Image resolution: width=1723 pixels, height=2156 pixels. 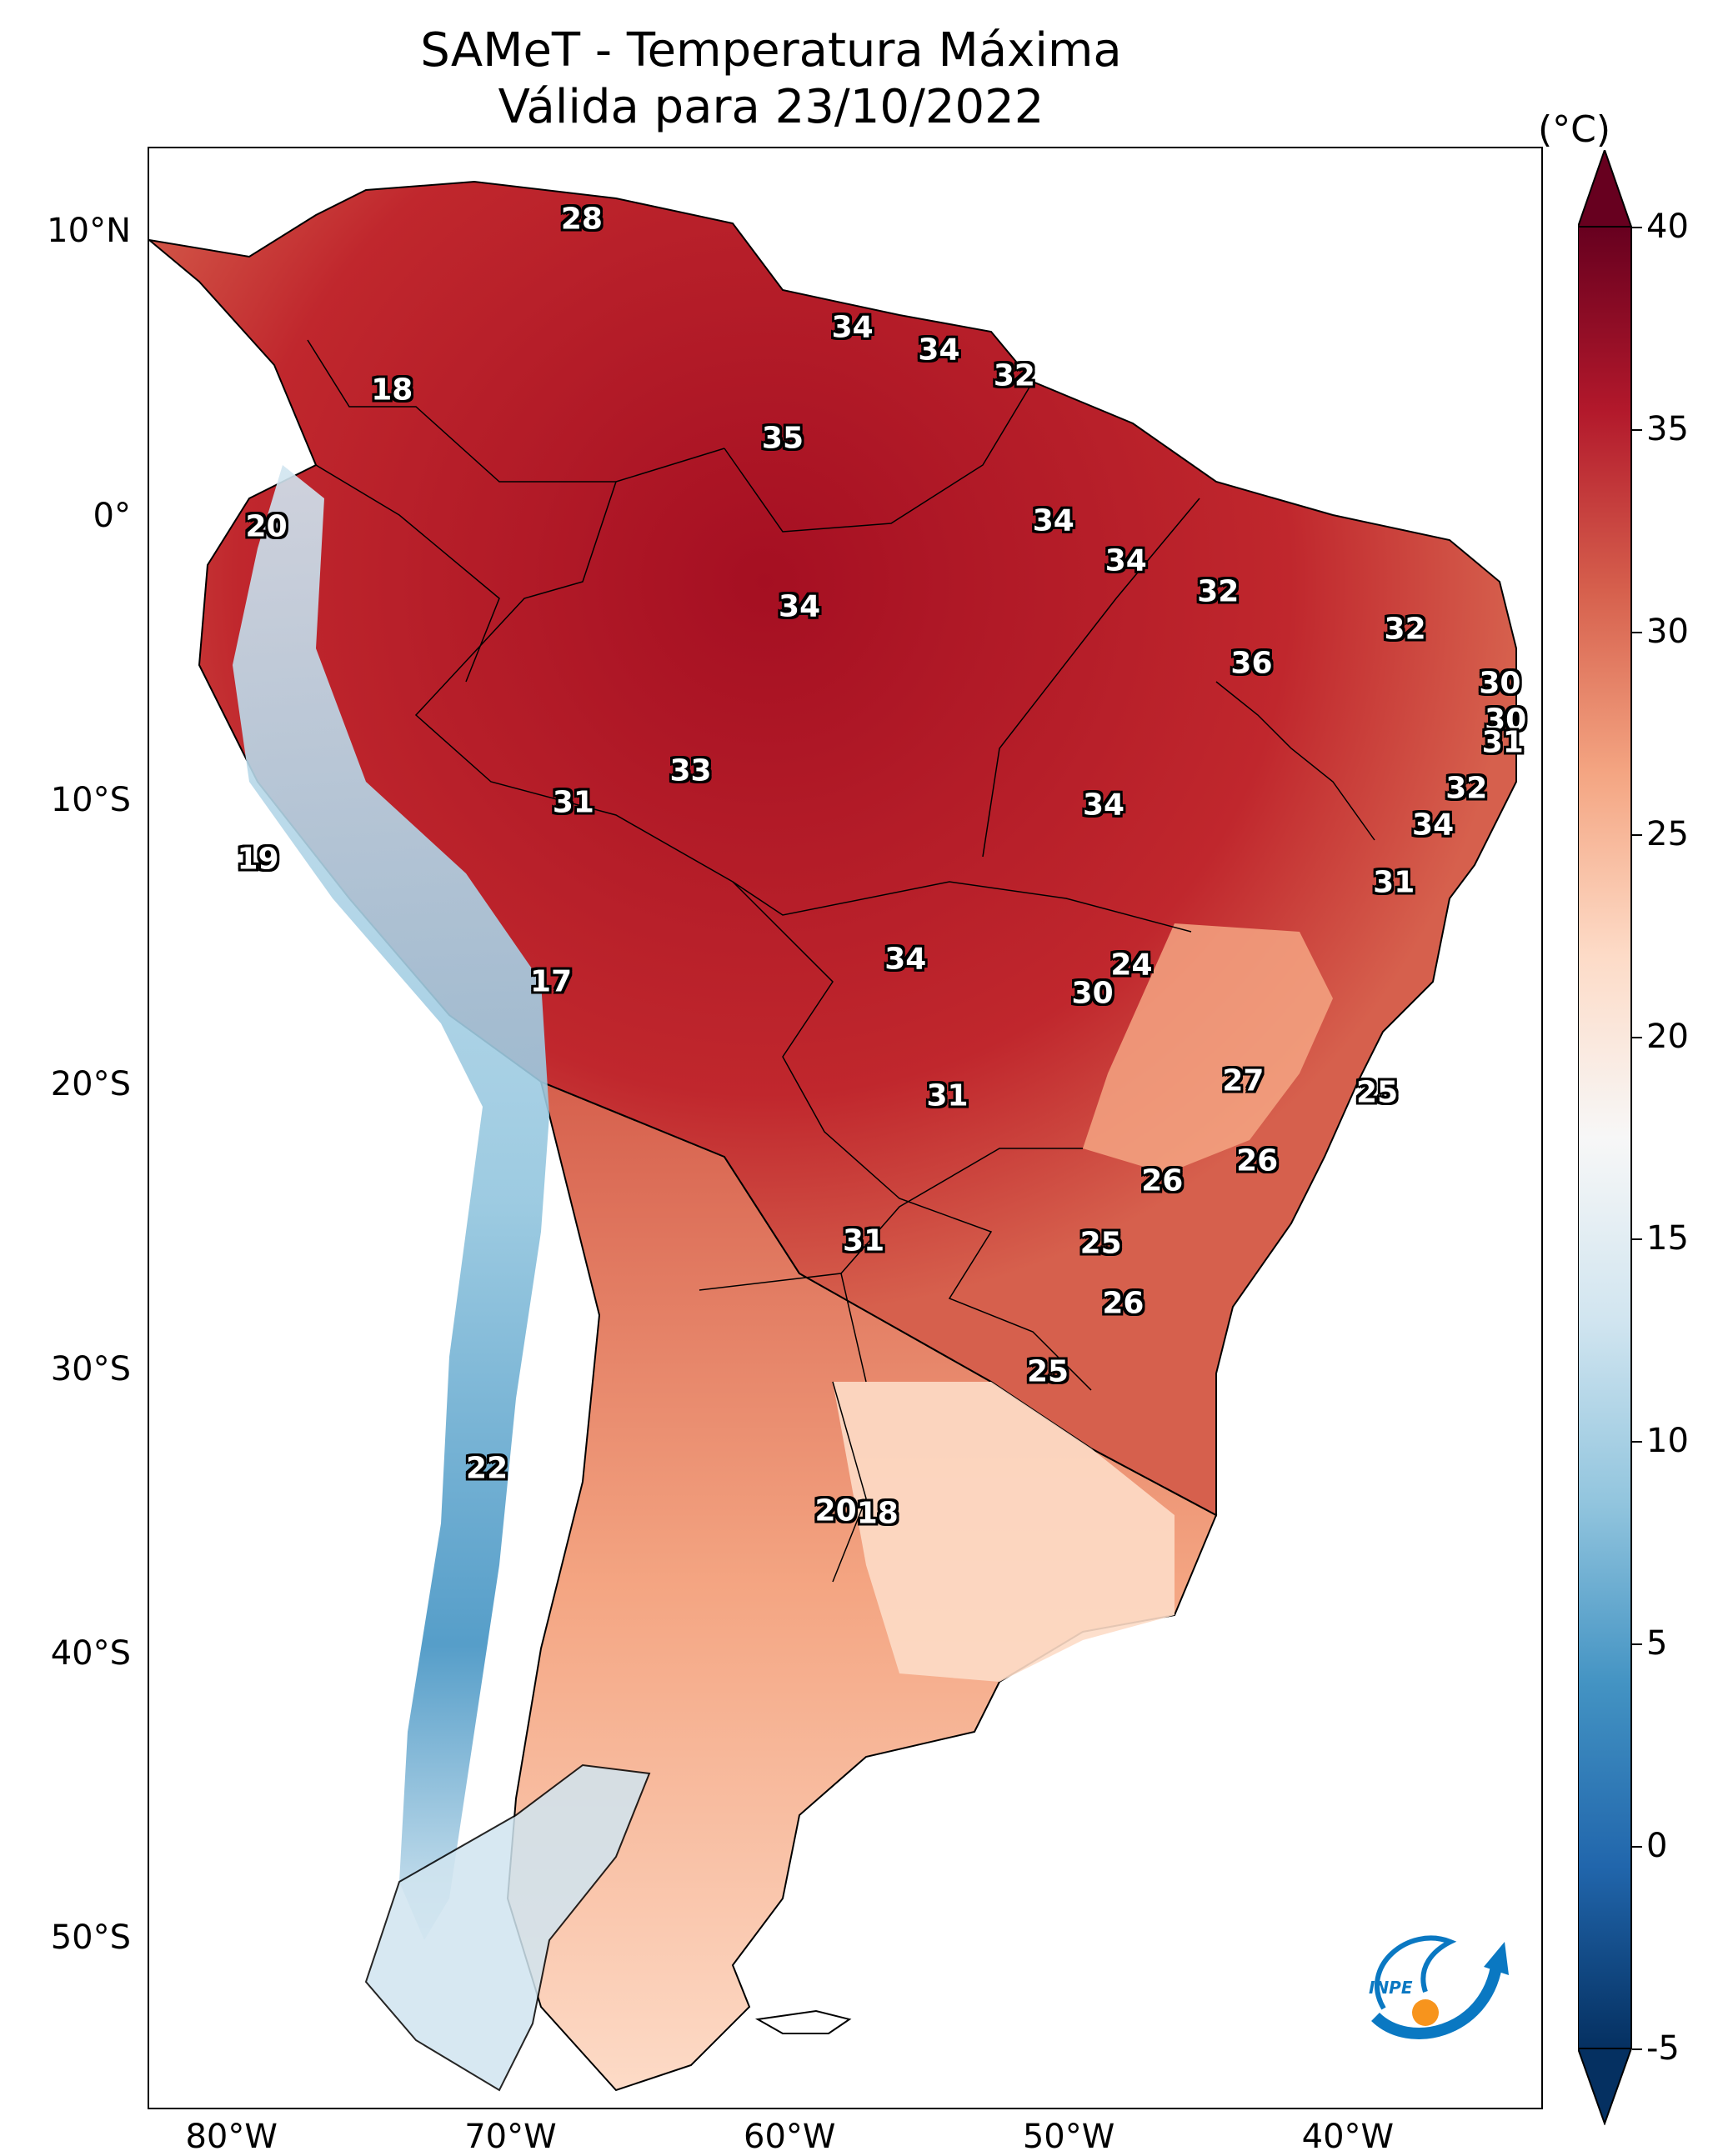 I want to click on contour-label: 24, so click(x=1131, y=965).